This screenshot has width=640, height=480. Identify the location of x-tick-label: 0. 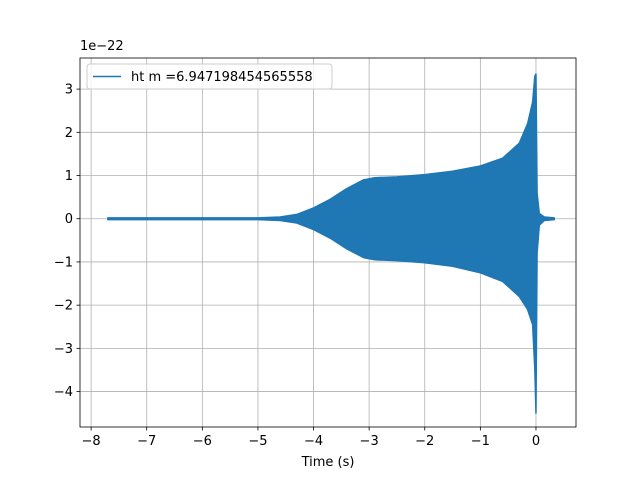
(536, 441).